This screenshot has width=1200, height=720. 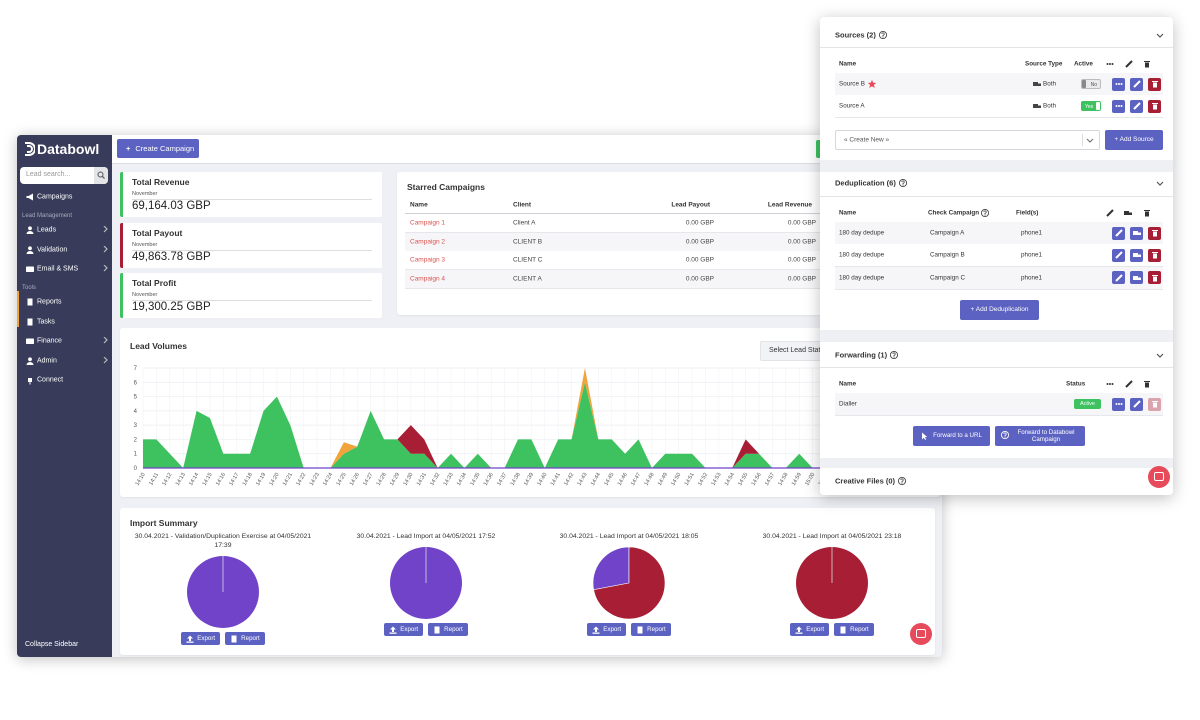 I want to click on create-campaign-button: + Create Campaign, so click(x=158, y=148).